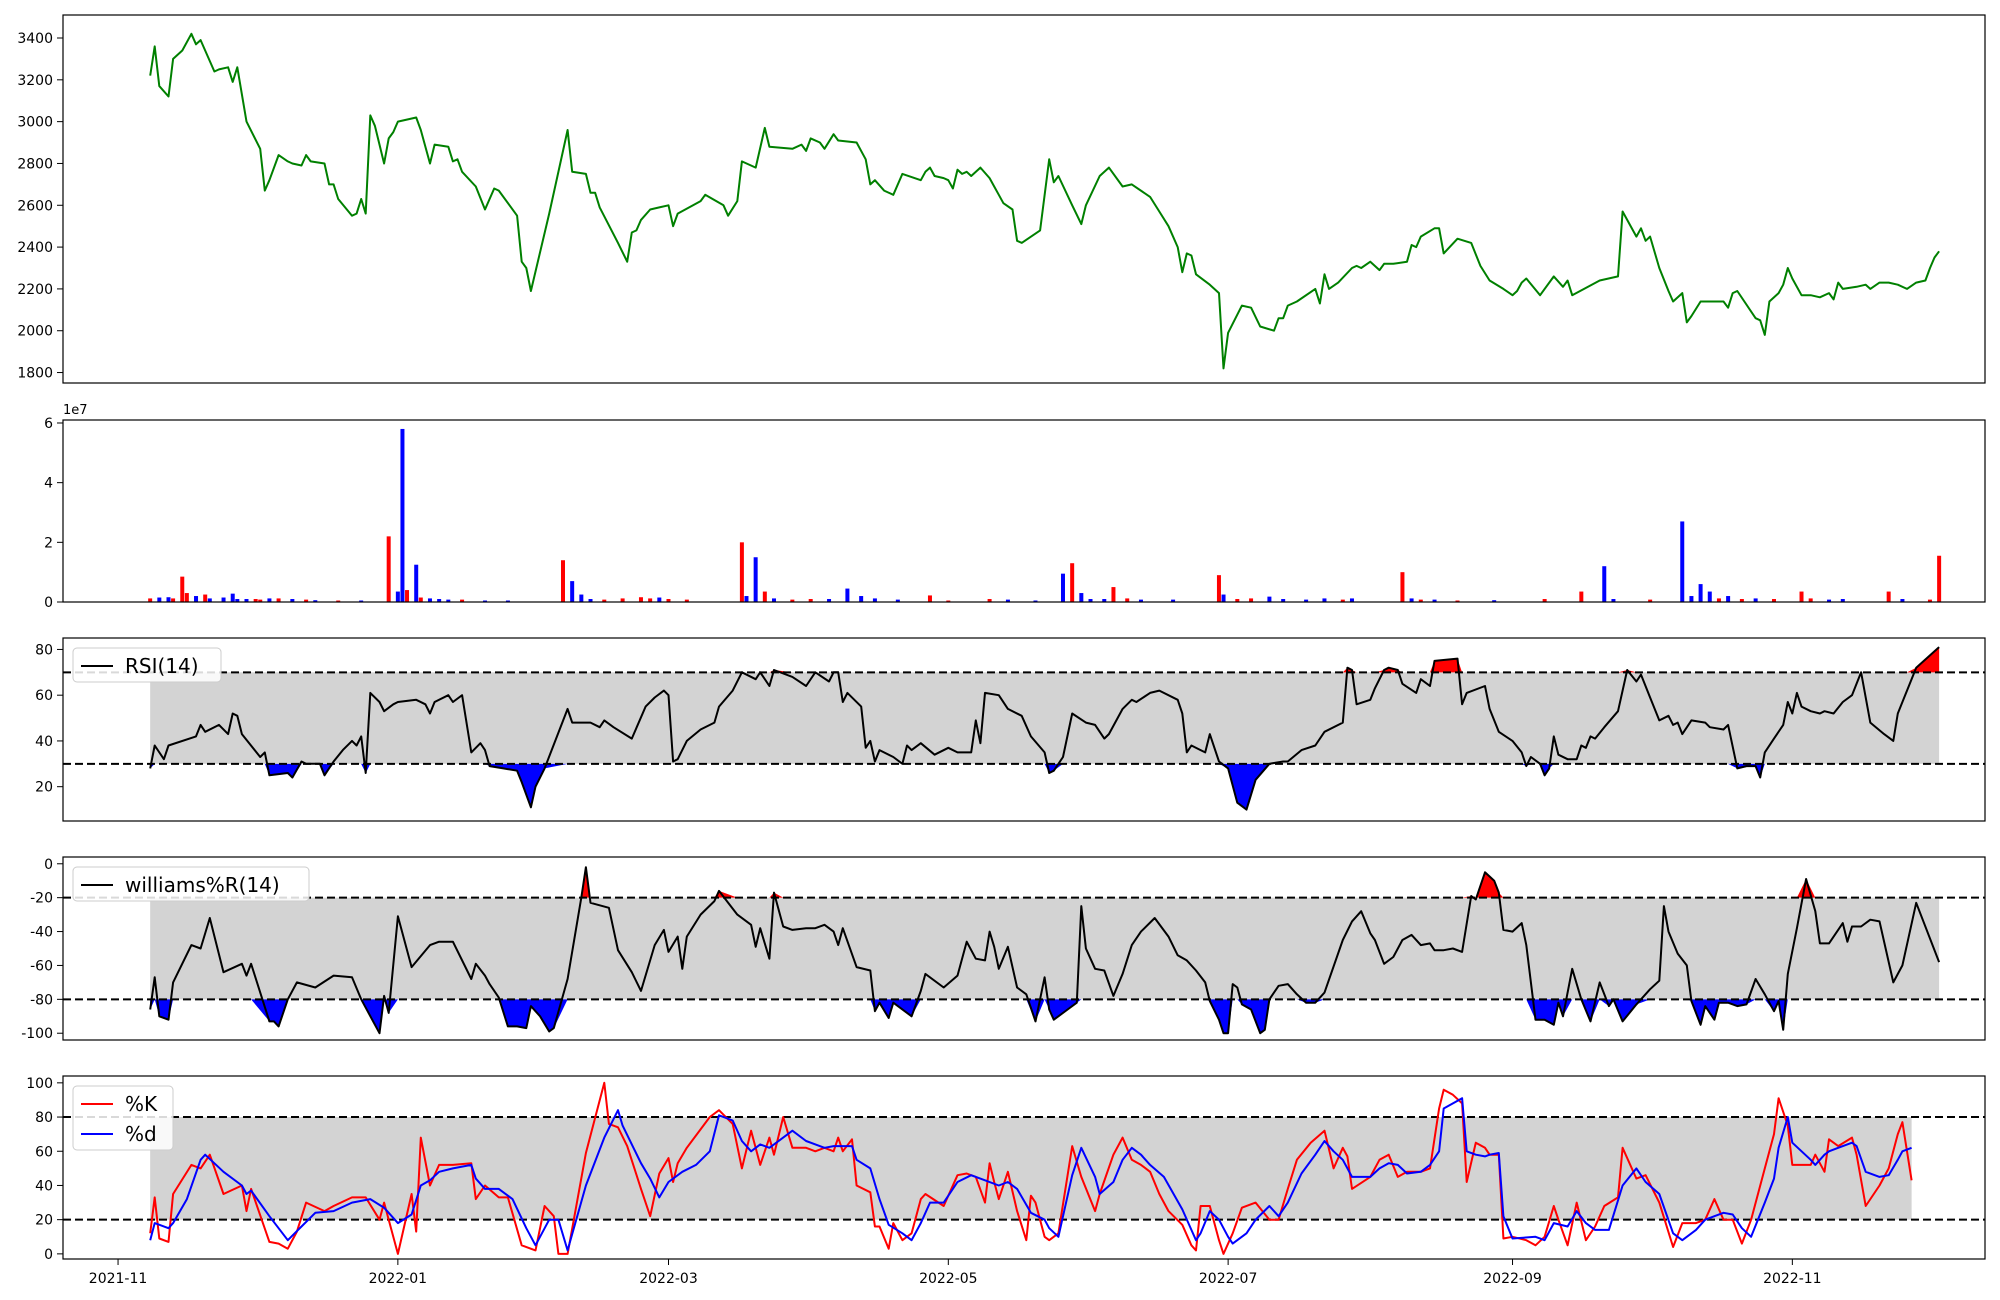  Describe the element at coordinates (1010, 729) in the screenshot. I see `panel-3: 20 40 60 80 RSI(14)` at that location.